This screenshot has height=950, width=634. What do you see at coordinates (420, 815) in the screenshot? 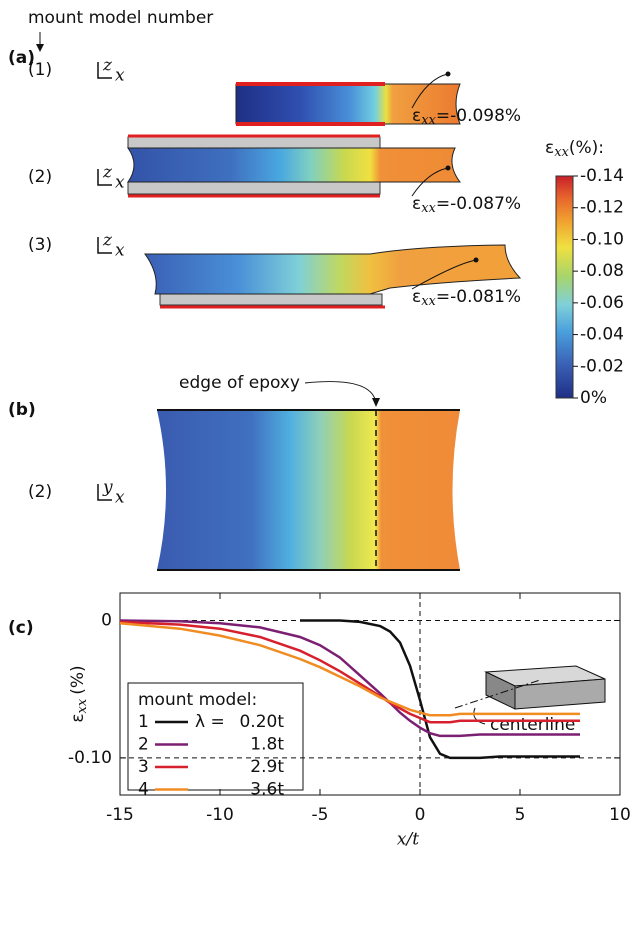
I see `x-tick-label: 0` at bounding box center [420, 815].